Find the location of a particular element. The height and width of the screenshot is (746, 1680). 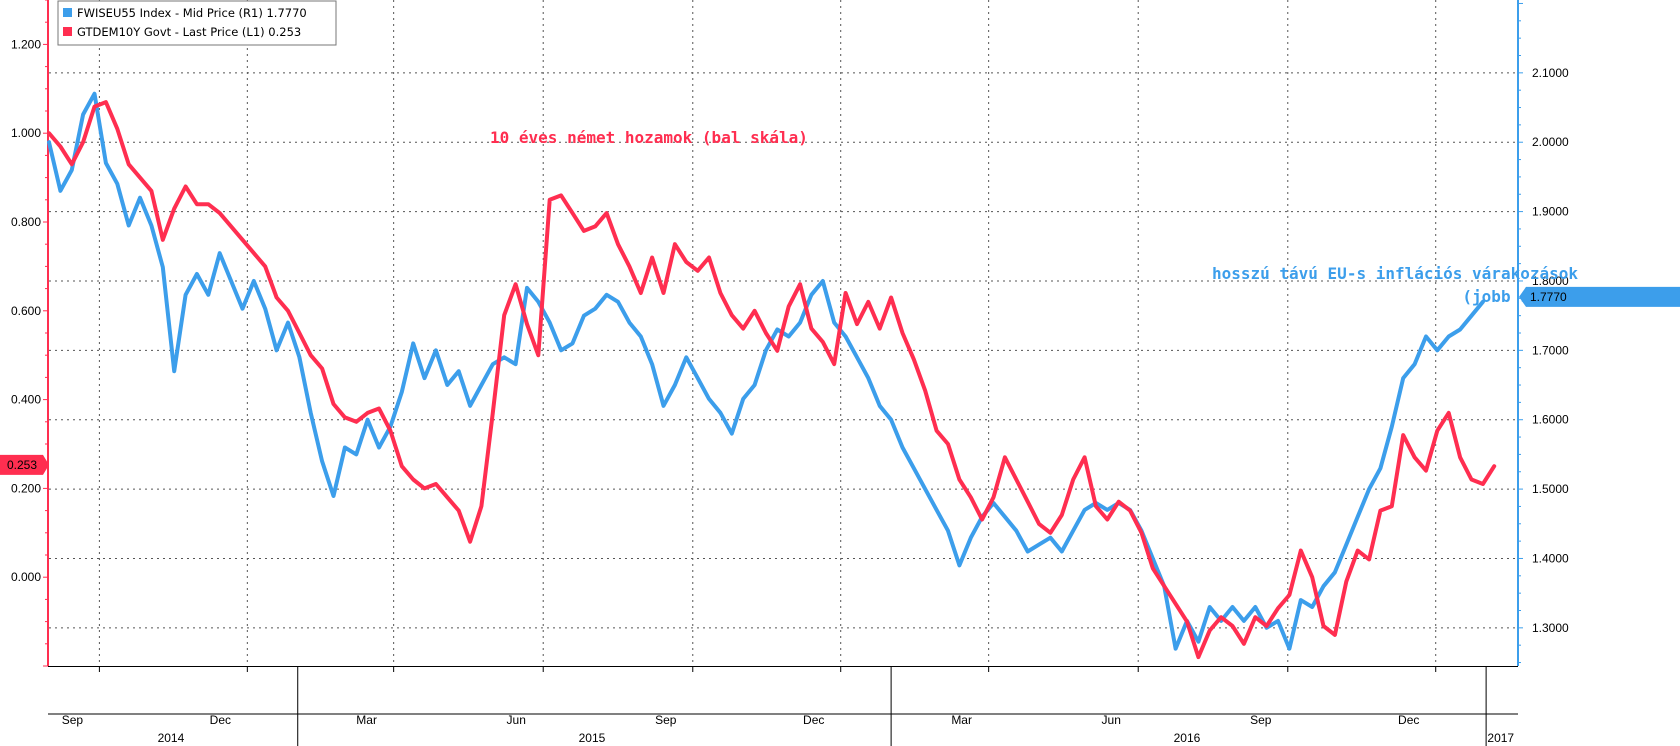

right-value-tag is located at coordinates (1599, 296).